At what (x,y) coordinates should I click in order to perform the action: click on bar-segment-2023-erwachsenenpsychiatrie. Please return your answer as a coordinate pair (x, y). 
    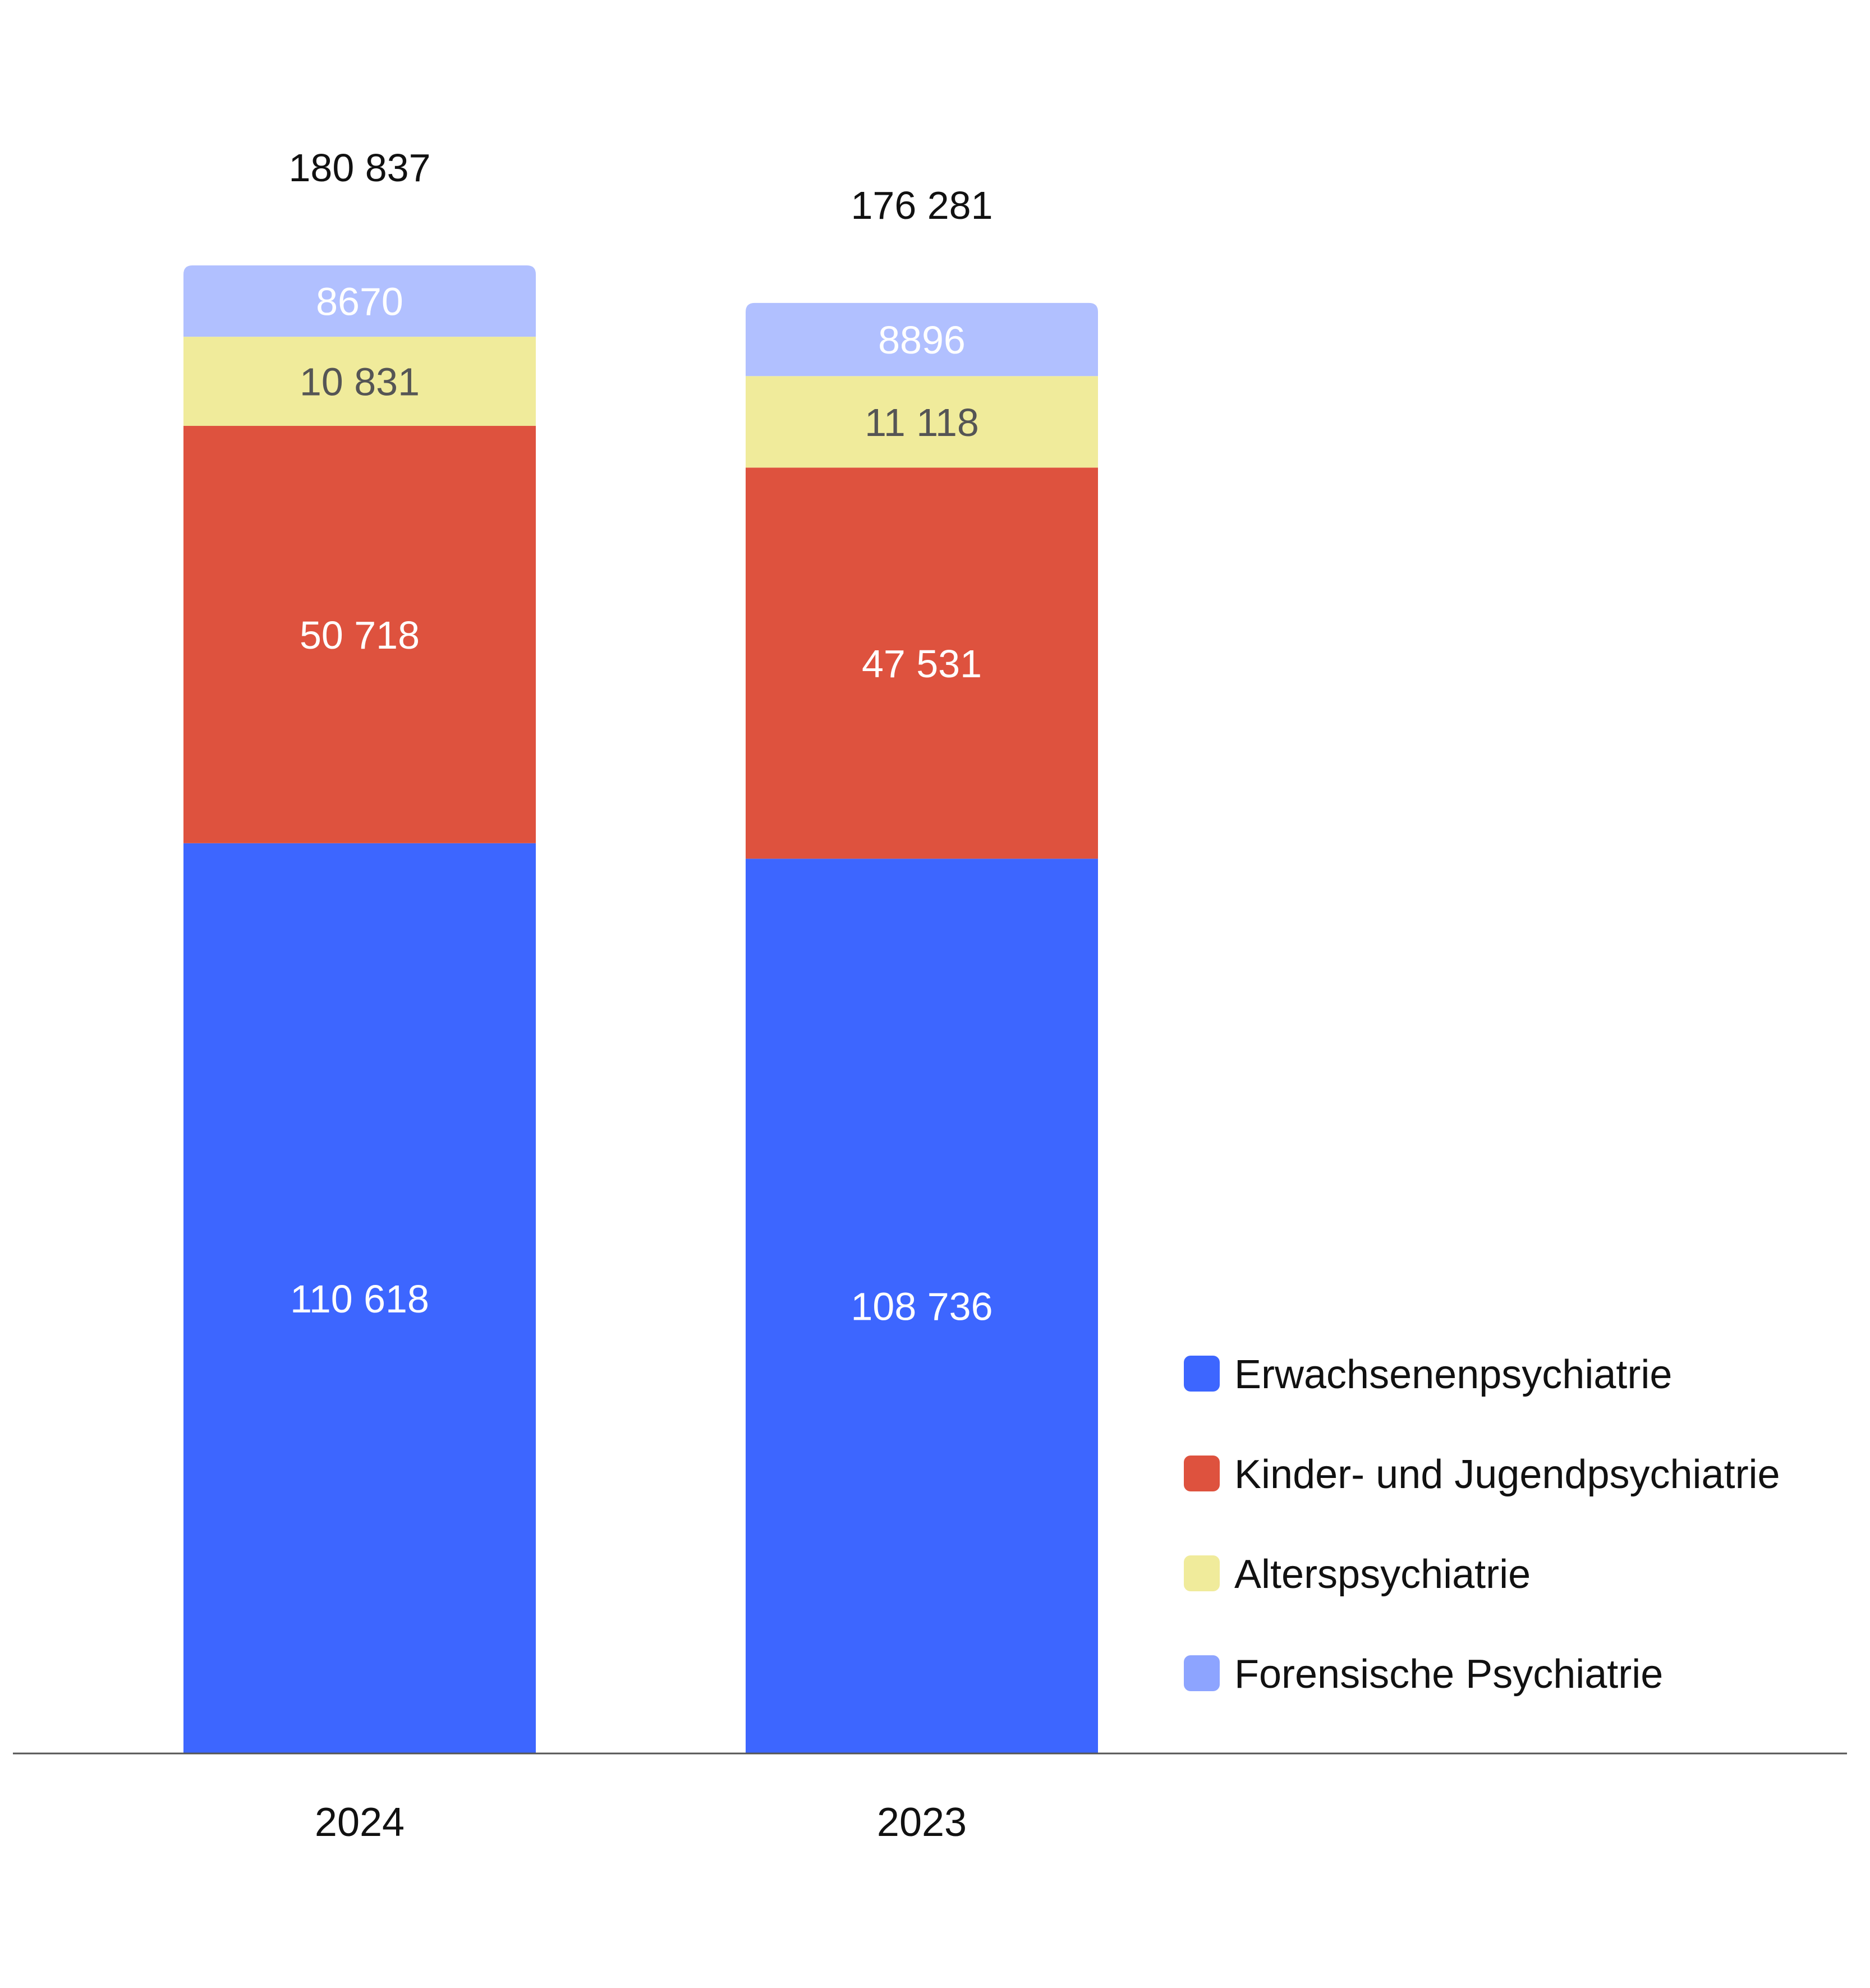
    Looking at the image, I should click on (922, 1305).